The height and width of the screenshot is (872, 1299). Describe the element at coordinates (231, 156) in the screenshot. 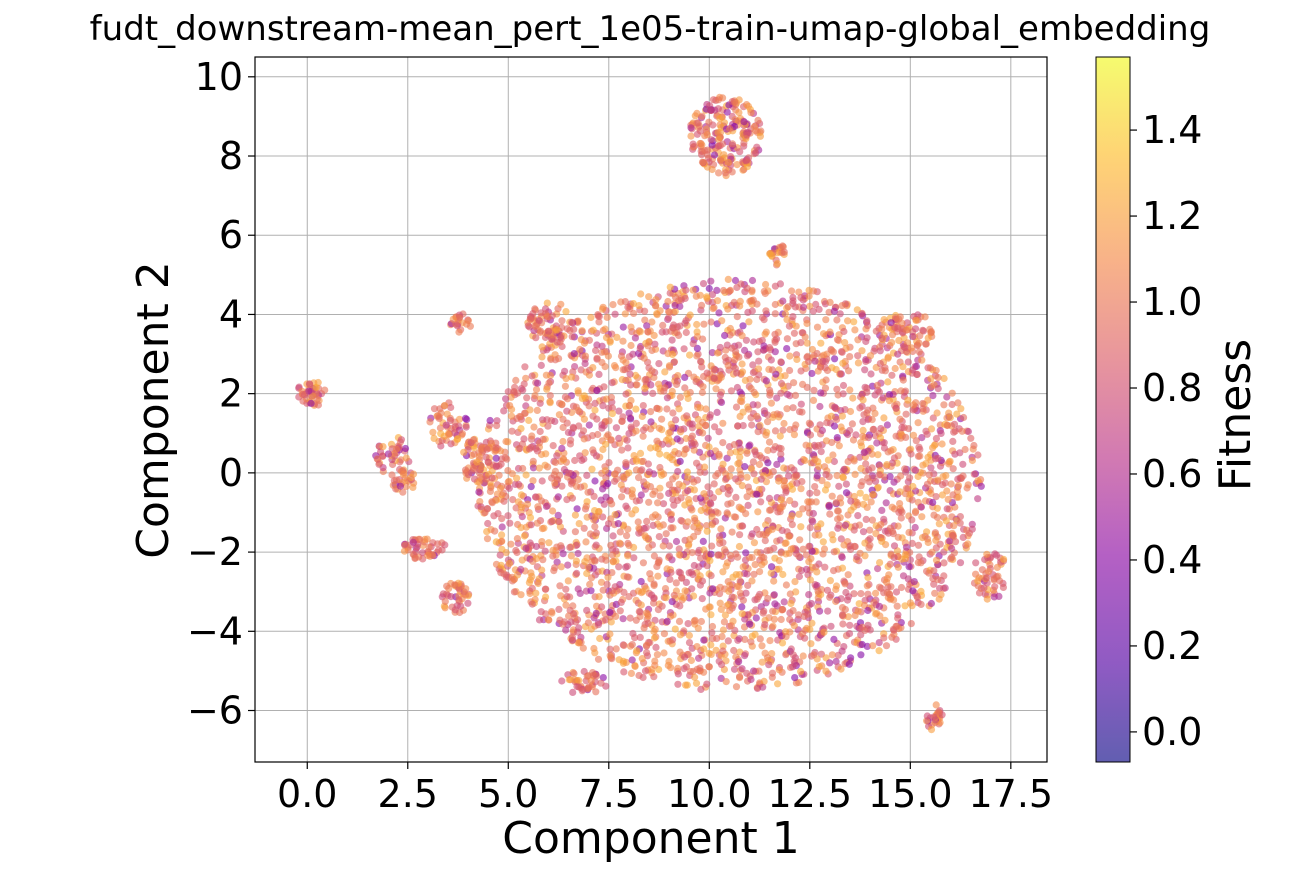

I see `y-tick-label: 8` at that location.